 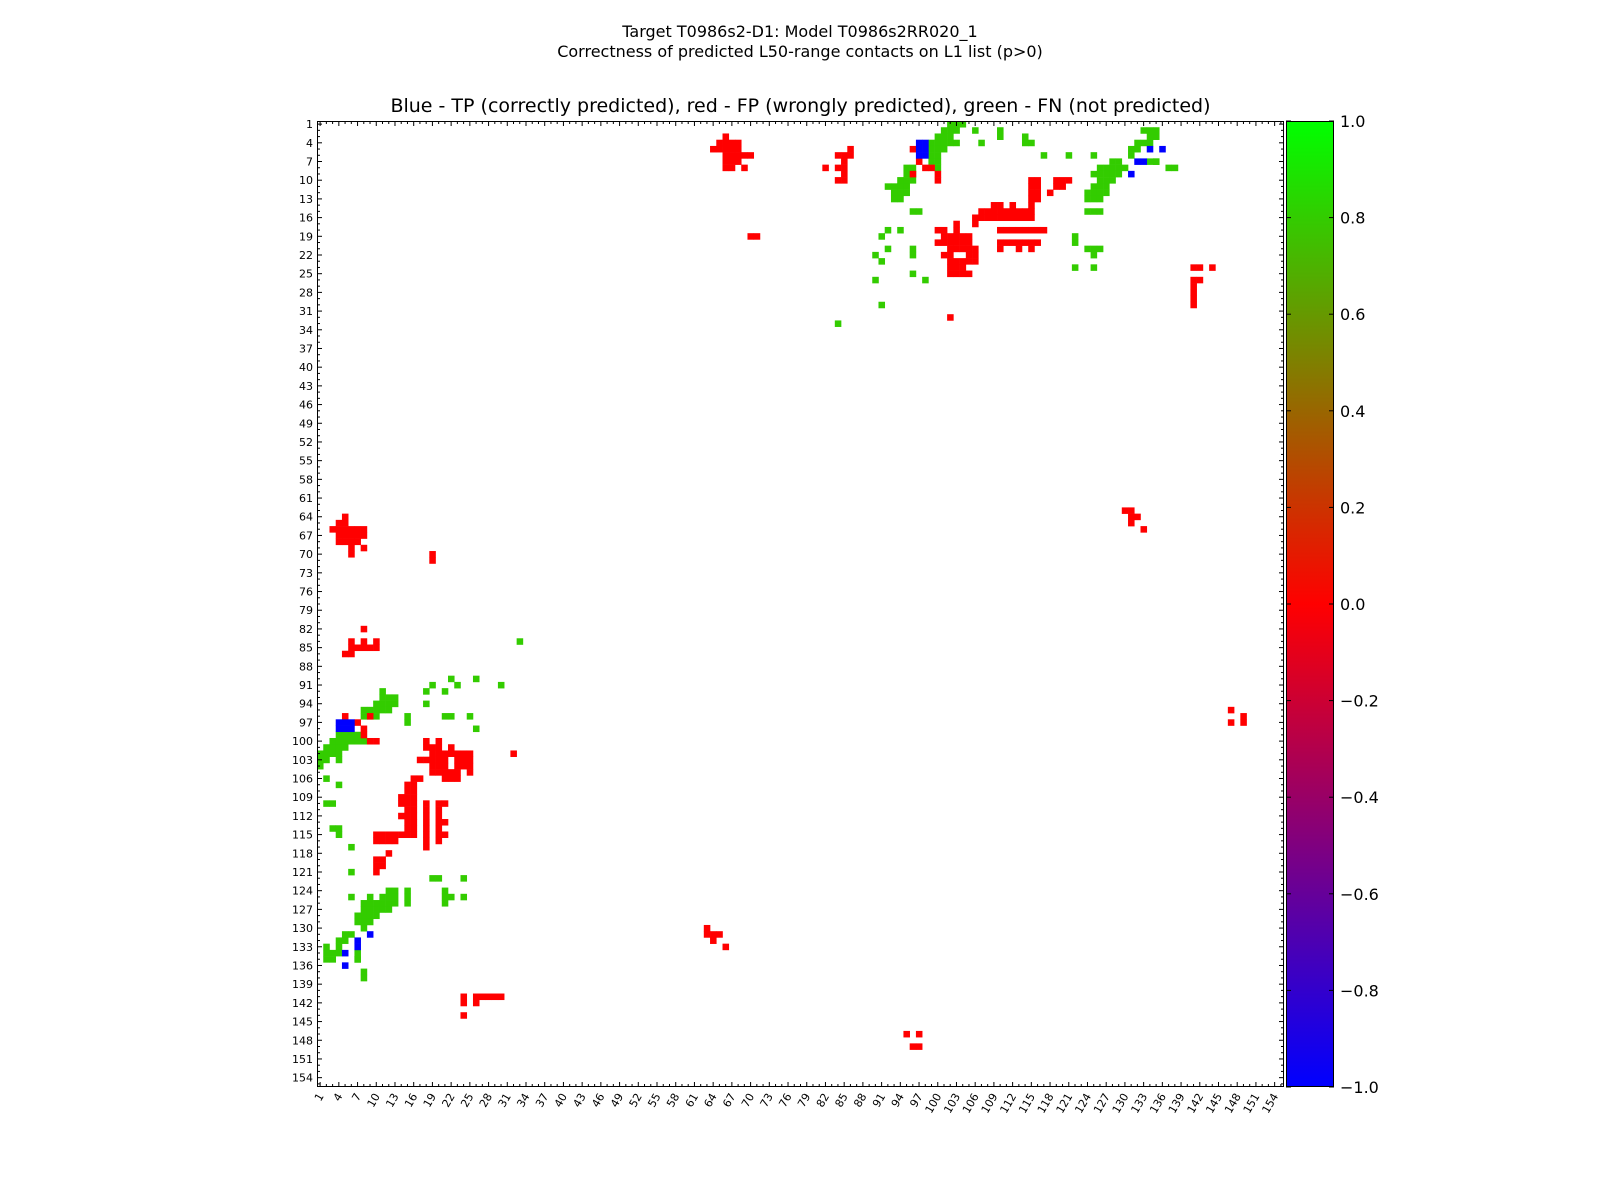 I want to click on y-tick-label: 73, so click(x=306, y=573).